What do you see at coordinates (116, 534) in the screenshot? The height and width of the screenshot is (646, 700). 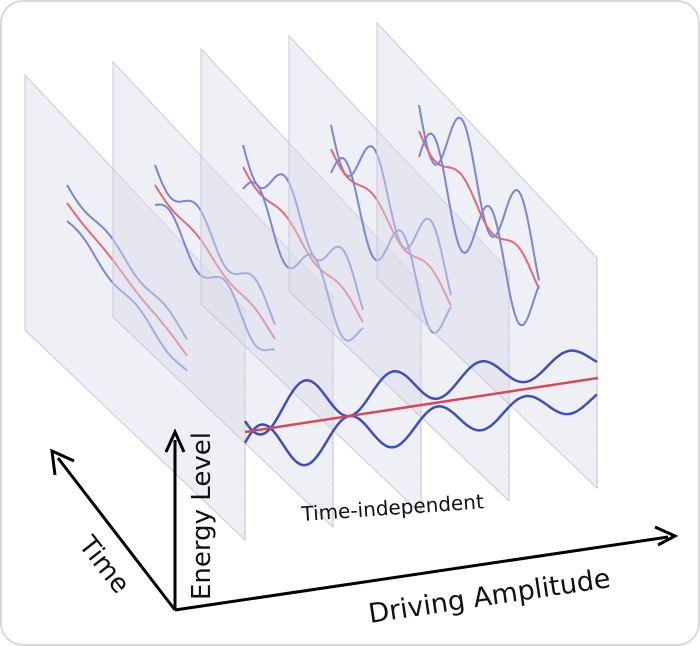 I see `time-axis` at bounding box center [116, 534].